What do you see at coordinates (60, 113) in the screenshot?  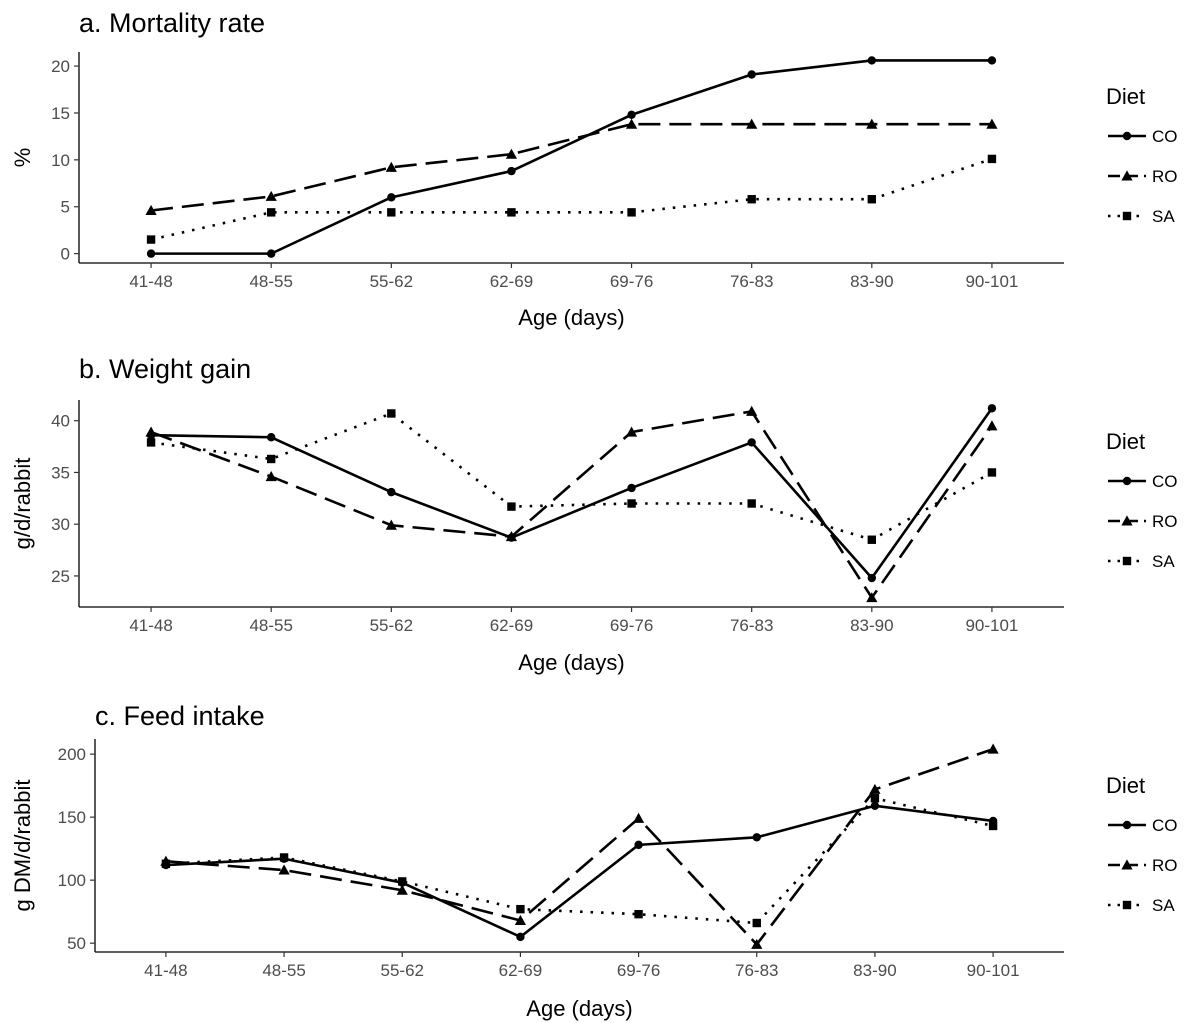 I see `y-tick-label: 15` at bounding box center [60, 113].